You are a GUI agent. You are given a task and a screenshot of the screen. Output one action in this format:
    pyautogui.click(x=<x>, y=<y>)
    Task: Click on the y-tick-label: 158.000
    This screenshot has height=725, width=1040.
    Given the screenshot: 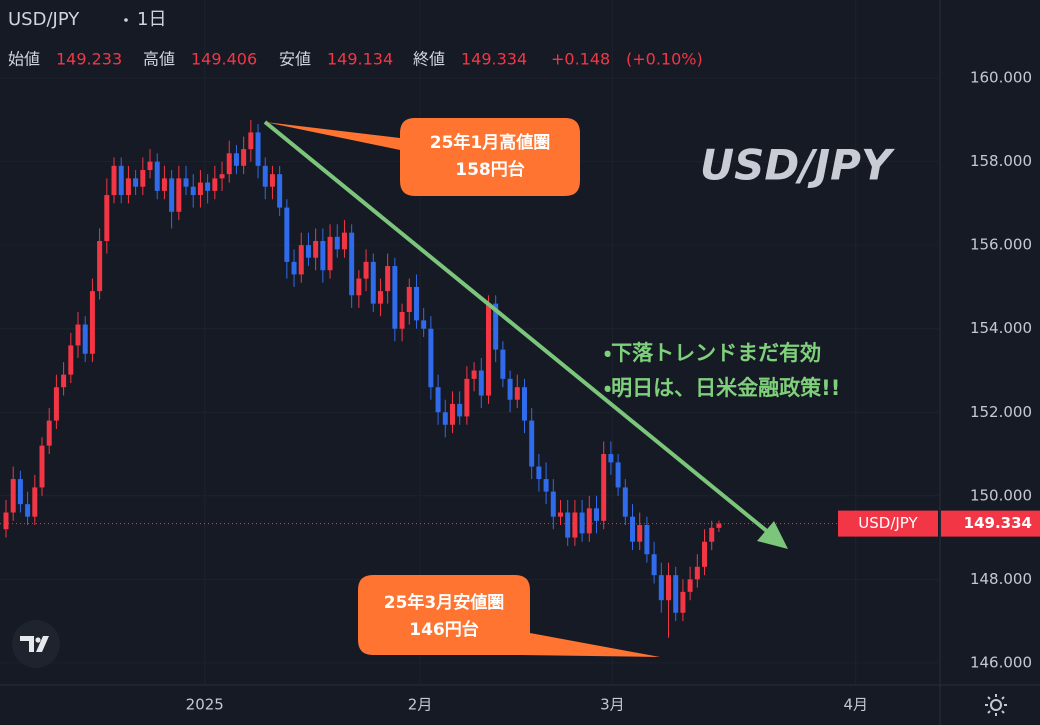 What is the action you would take?
    pyautogui.click(x=1001, y=161)
    